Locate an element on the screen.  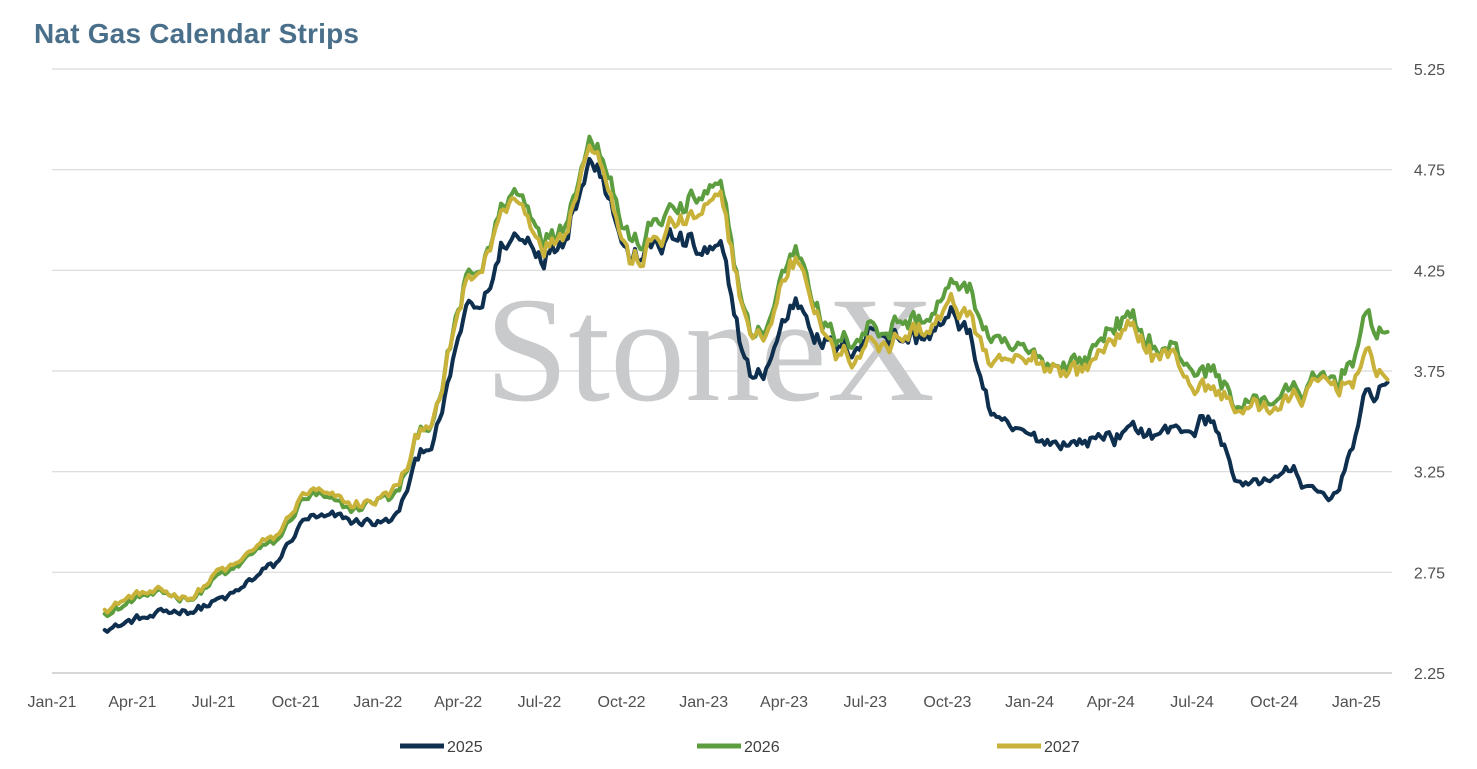
legend-label-2025: 2025 is located at coordinates (465, 747).